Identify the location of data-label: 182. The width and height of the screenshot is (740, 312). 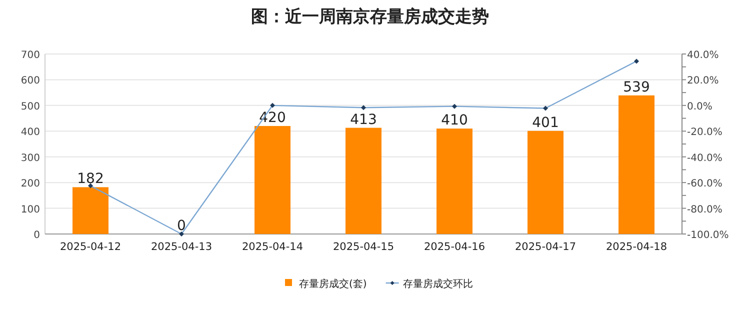
(90, 179).